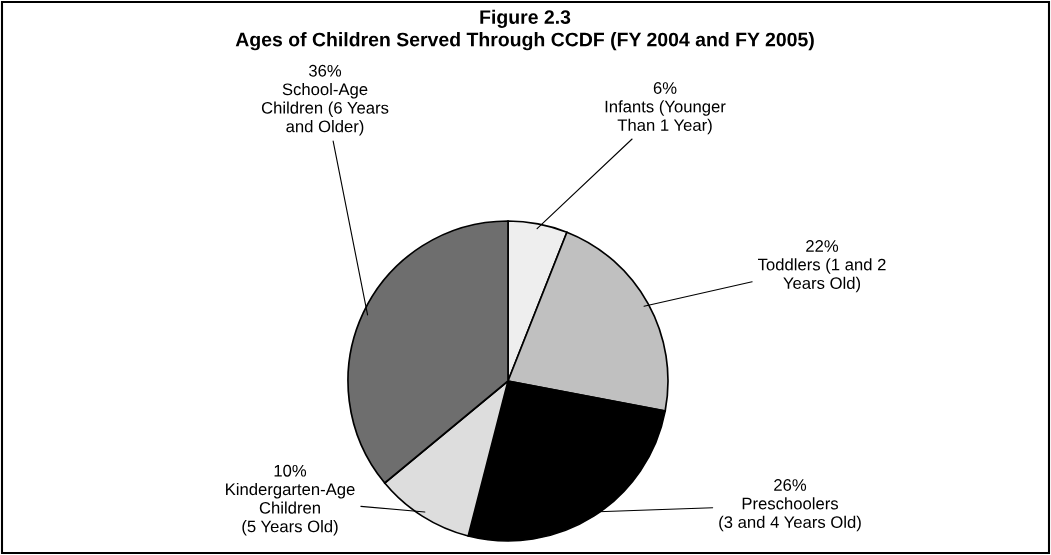  Describe the element at coordinates (665, 117) in the screenshot. I see `slice-label: Infants (Younger Than 1 Year)` at that location.